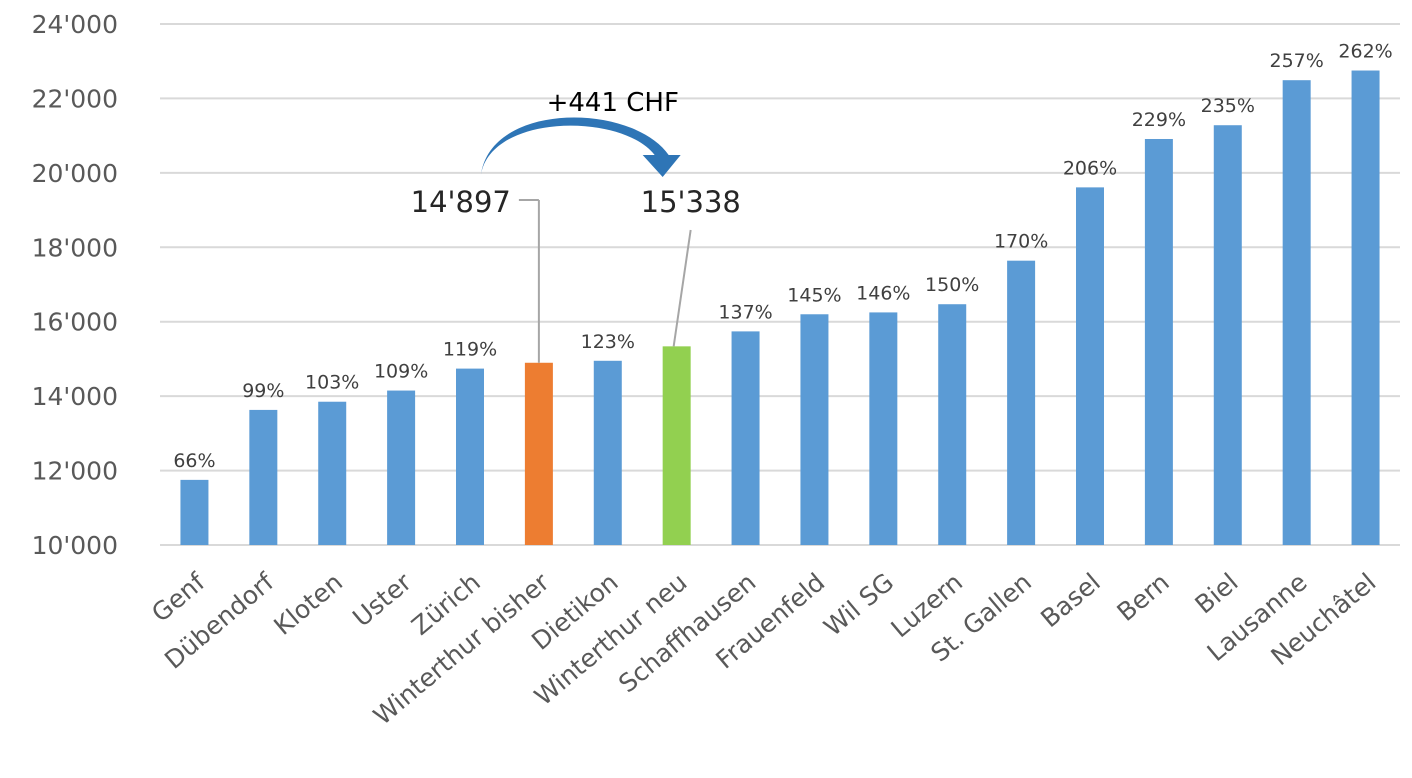 The width and height of the screenshot is (1412, 778). I want to click on old-value-label: 14'897, so click(461, 202).